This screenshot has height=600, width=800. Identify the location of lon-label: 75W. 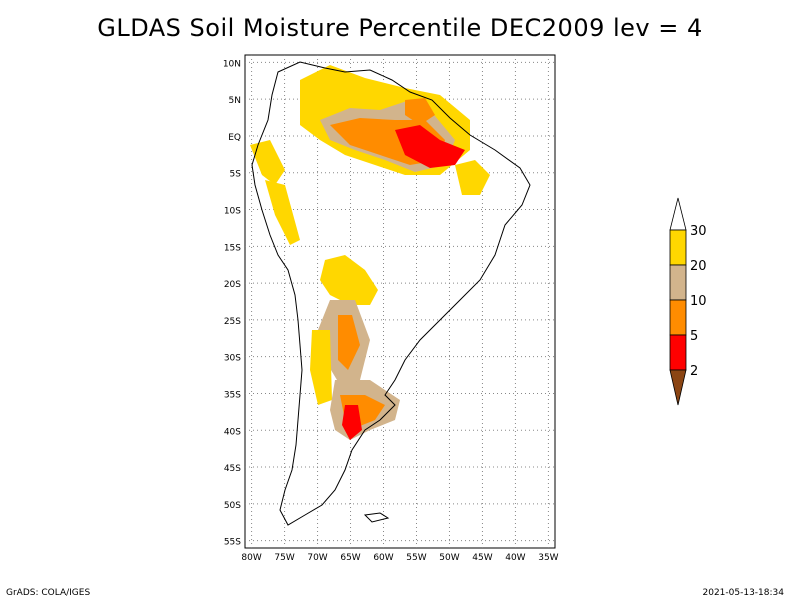
(284, 558).